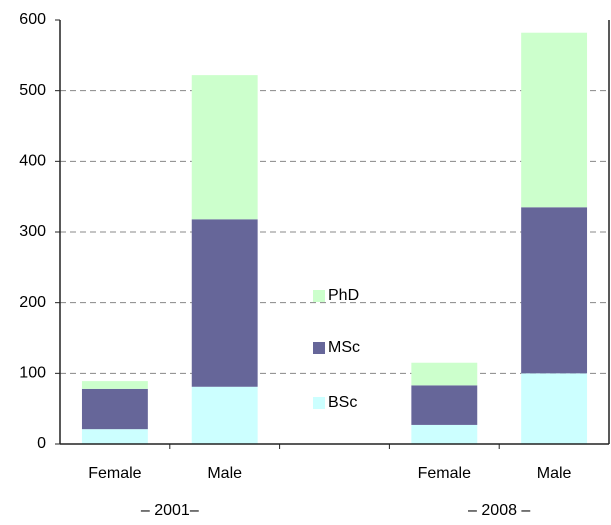 This screenshot has width=611, height=525. I want to click on legend-label: PhD, so click(343, 295).